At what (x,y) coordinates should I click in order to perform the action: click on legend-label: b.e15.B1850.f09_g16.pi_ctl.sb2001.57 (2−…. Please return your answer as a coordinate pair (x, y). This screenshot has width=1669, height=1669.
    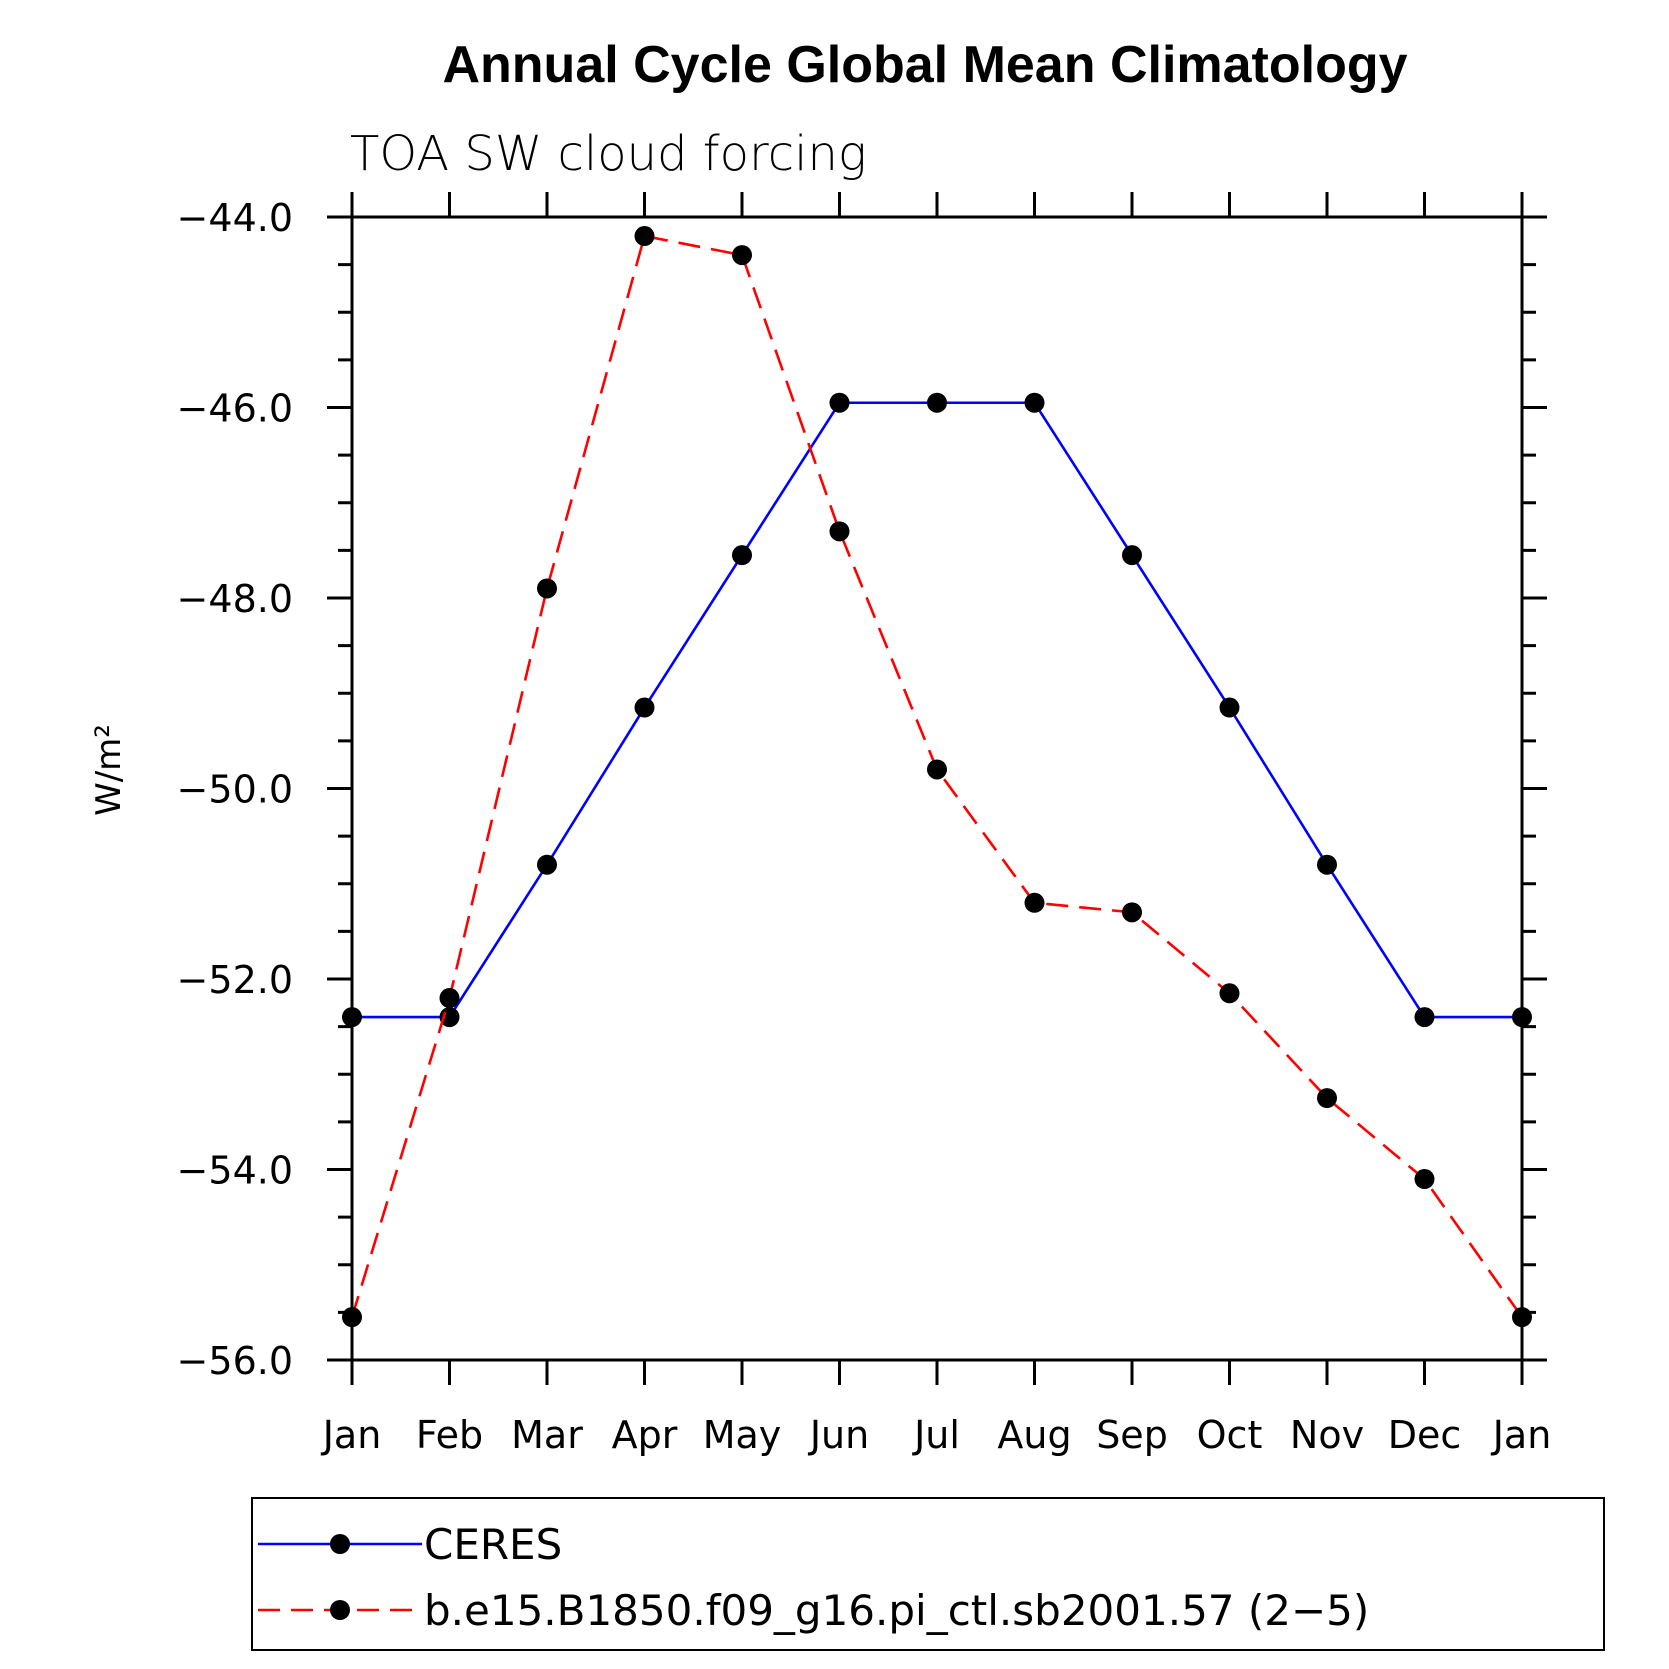
    Looking at the image, I should click on (896, 1610).